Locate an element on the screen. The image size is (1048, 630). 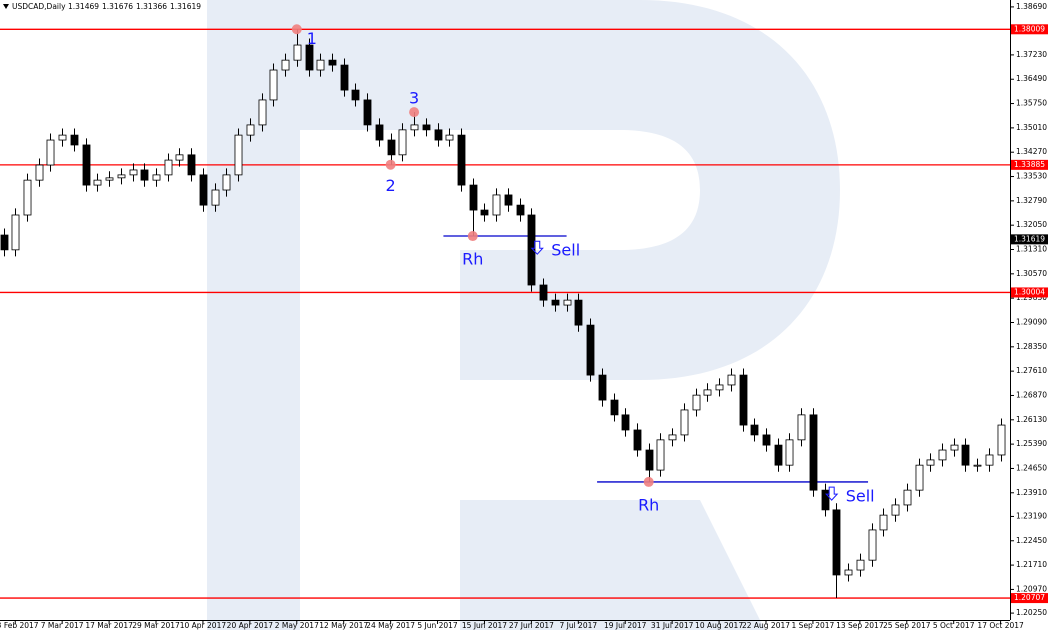
level-label: 1.30004 is located at coordinates (1029, 291).